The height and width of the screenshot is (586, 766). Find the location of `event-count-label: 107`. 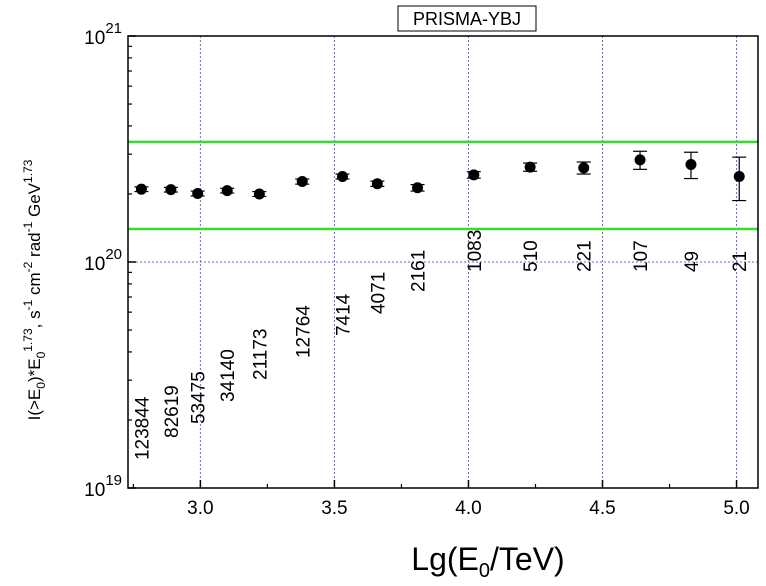

event-count-label: 107 is located at coordinates (641, 256).